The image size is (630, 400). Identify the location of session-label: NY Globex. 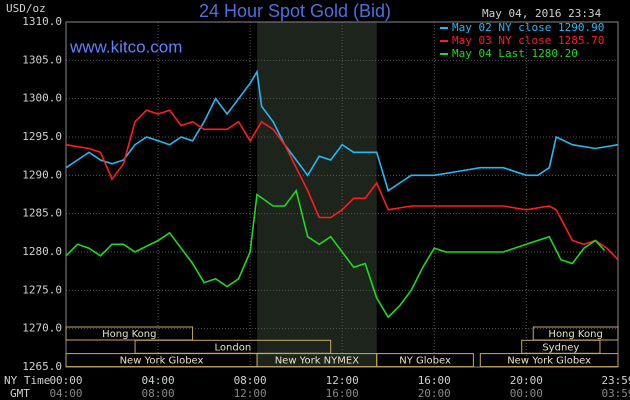
(425, 361).